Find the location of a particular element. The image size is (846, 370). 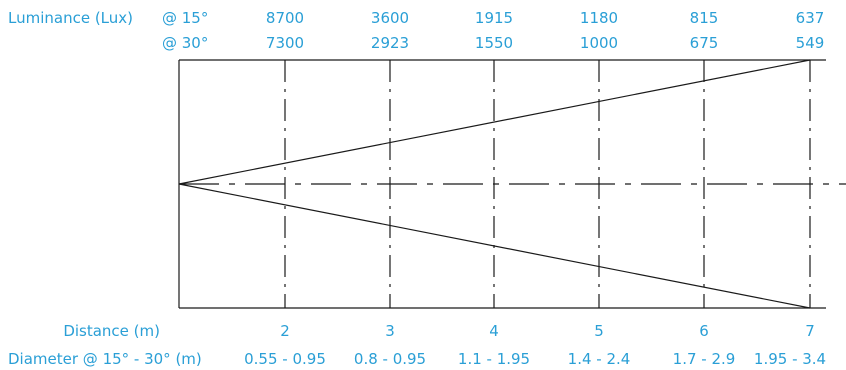

angle-15-label: @ 15° is located at coordinates (185, 18).